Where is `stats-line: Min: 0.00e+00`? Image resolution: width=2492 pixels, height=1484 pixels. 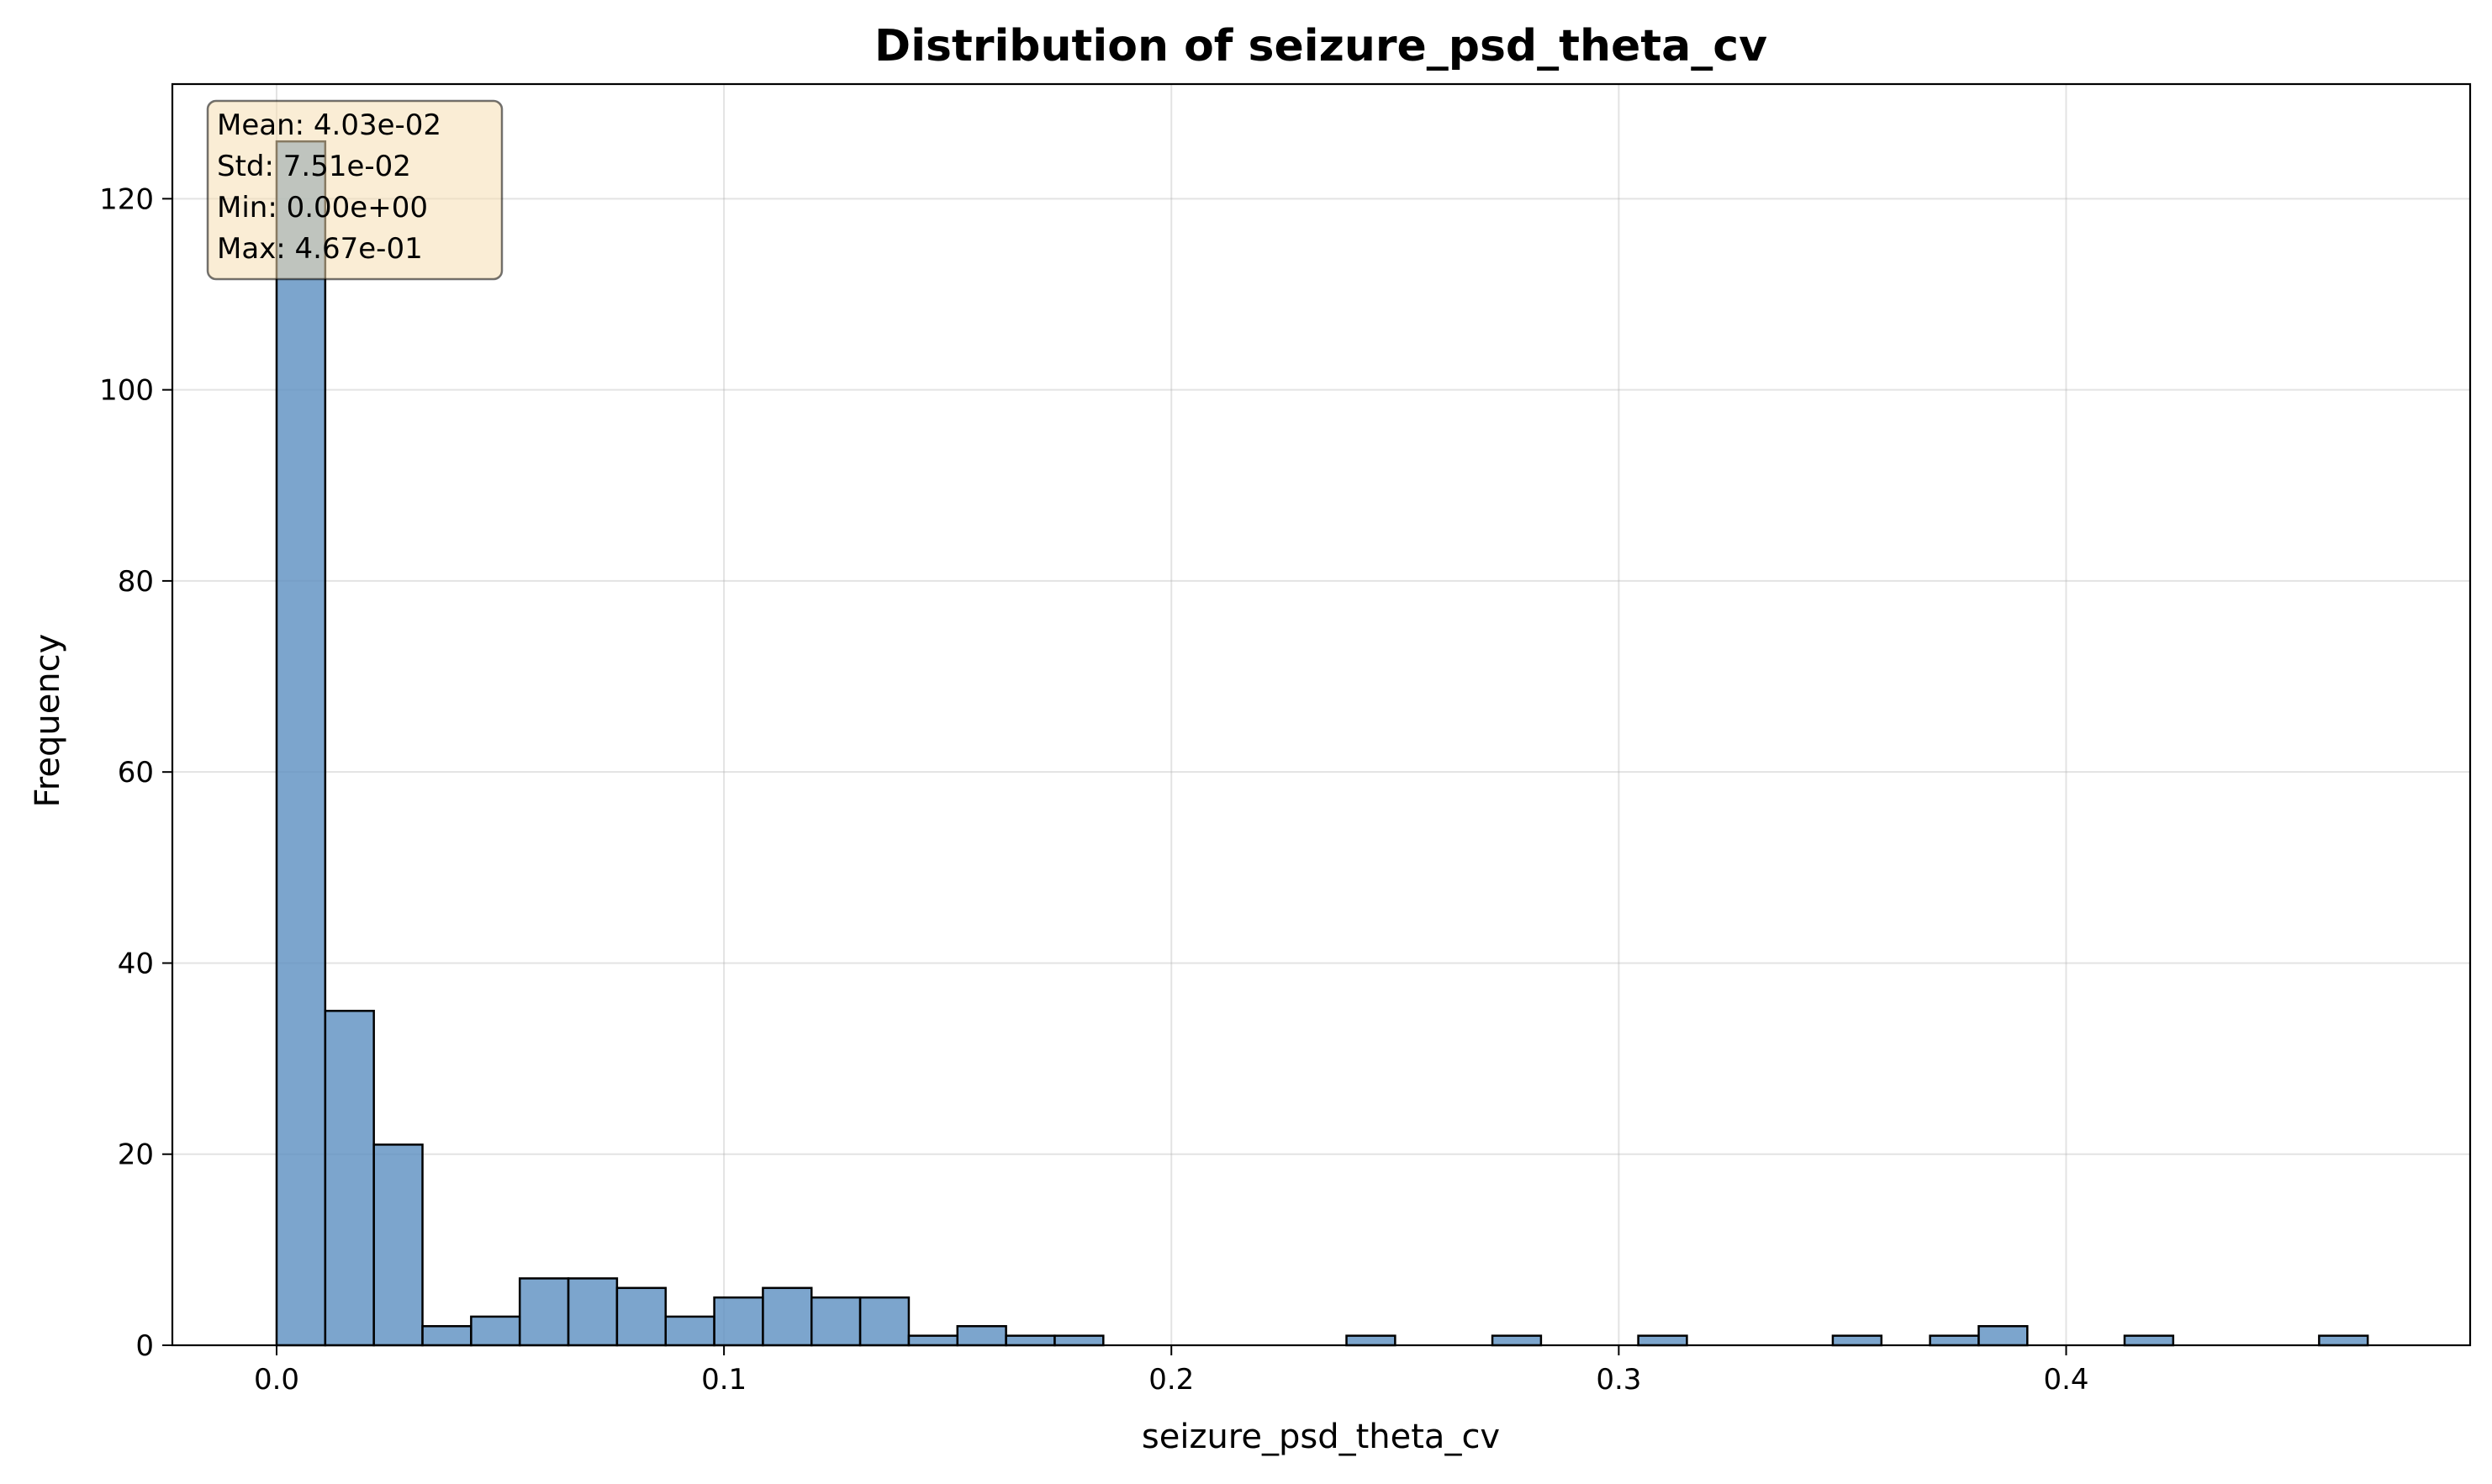 stats-line: Min: 0.00e+00 is located at coordinates (322, 207).